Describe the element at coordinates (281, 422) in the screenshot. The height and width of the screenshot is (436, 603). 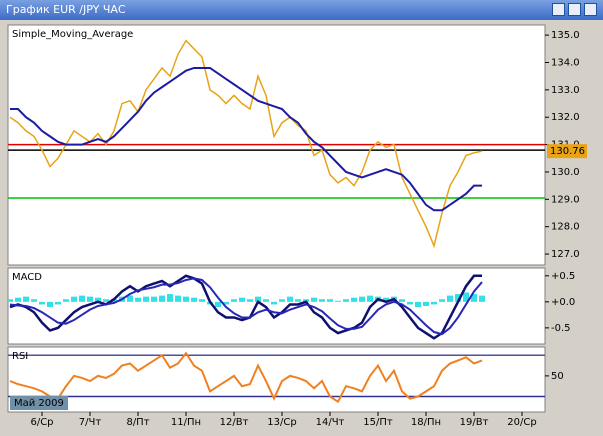
I see `x-tick-label: 13/Ср` at that location.